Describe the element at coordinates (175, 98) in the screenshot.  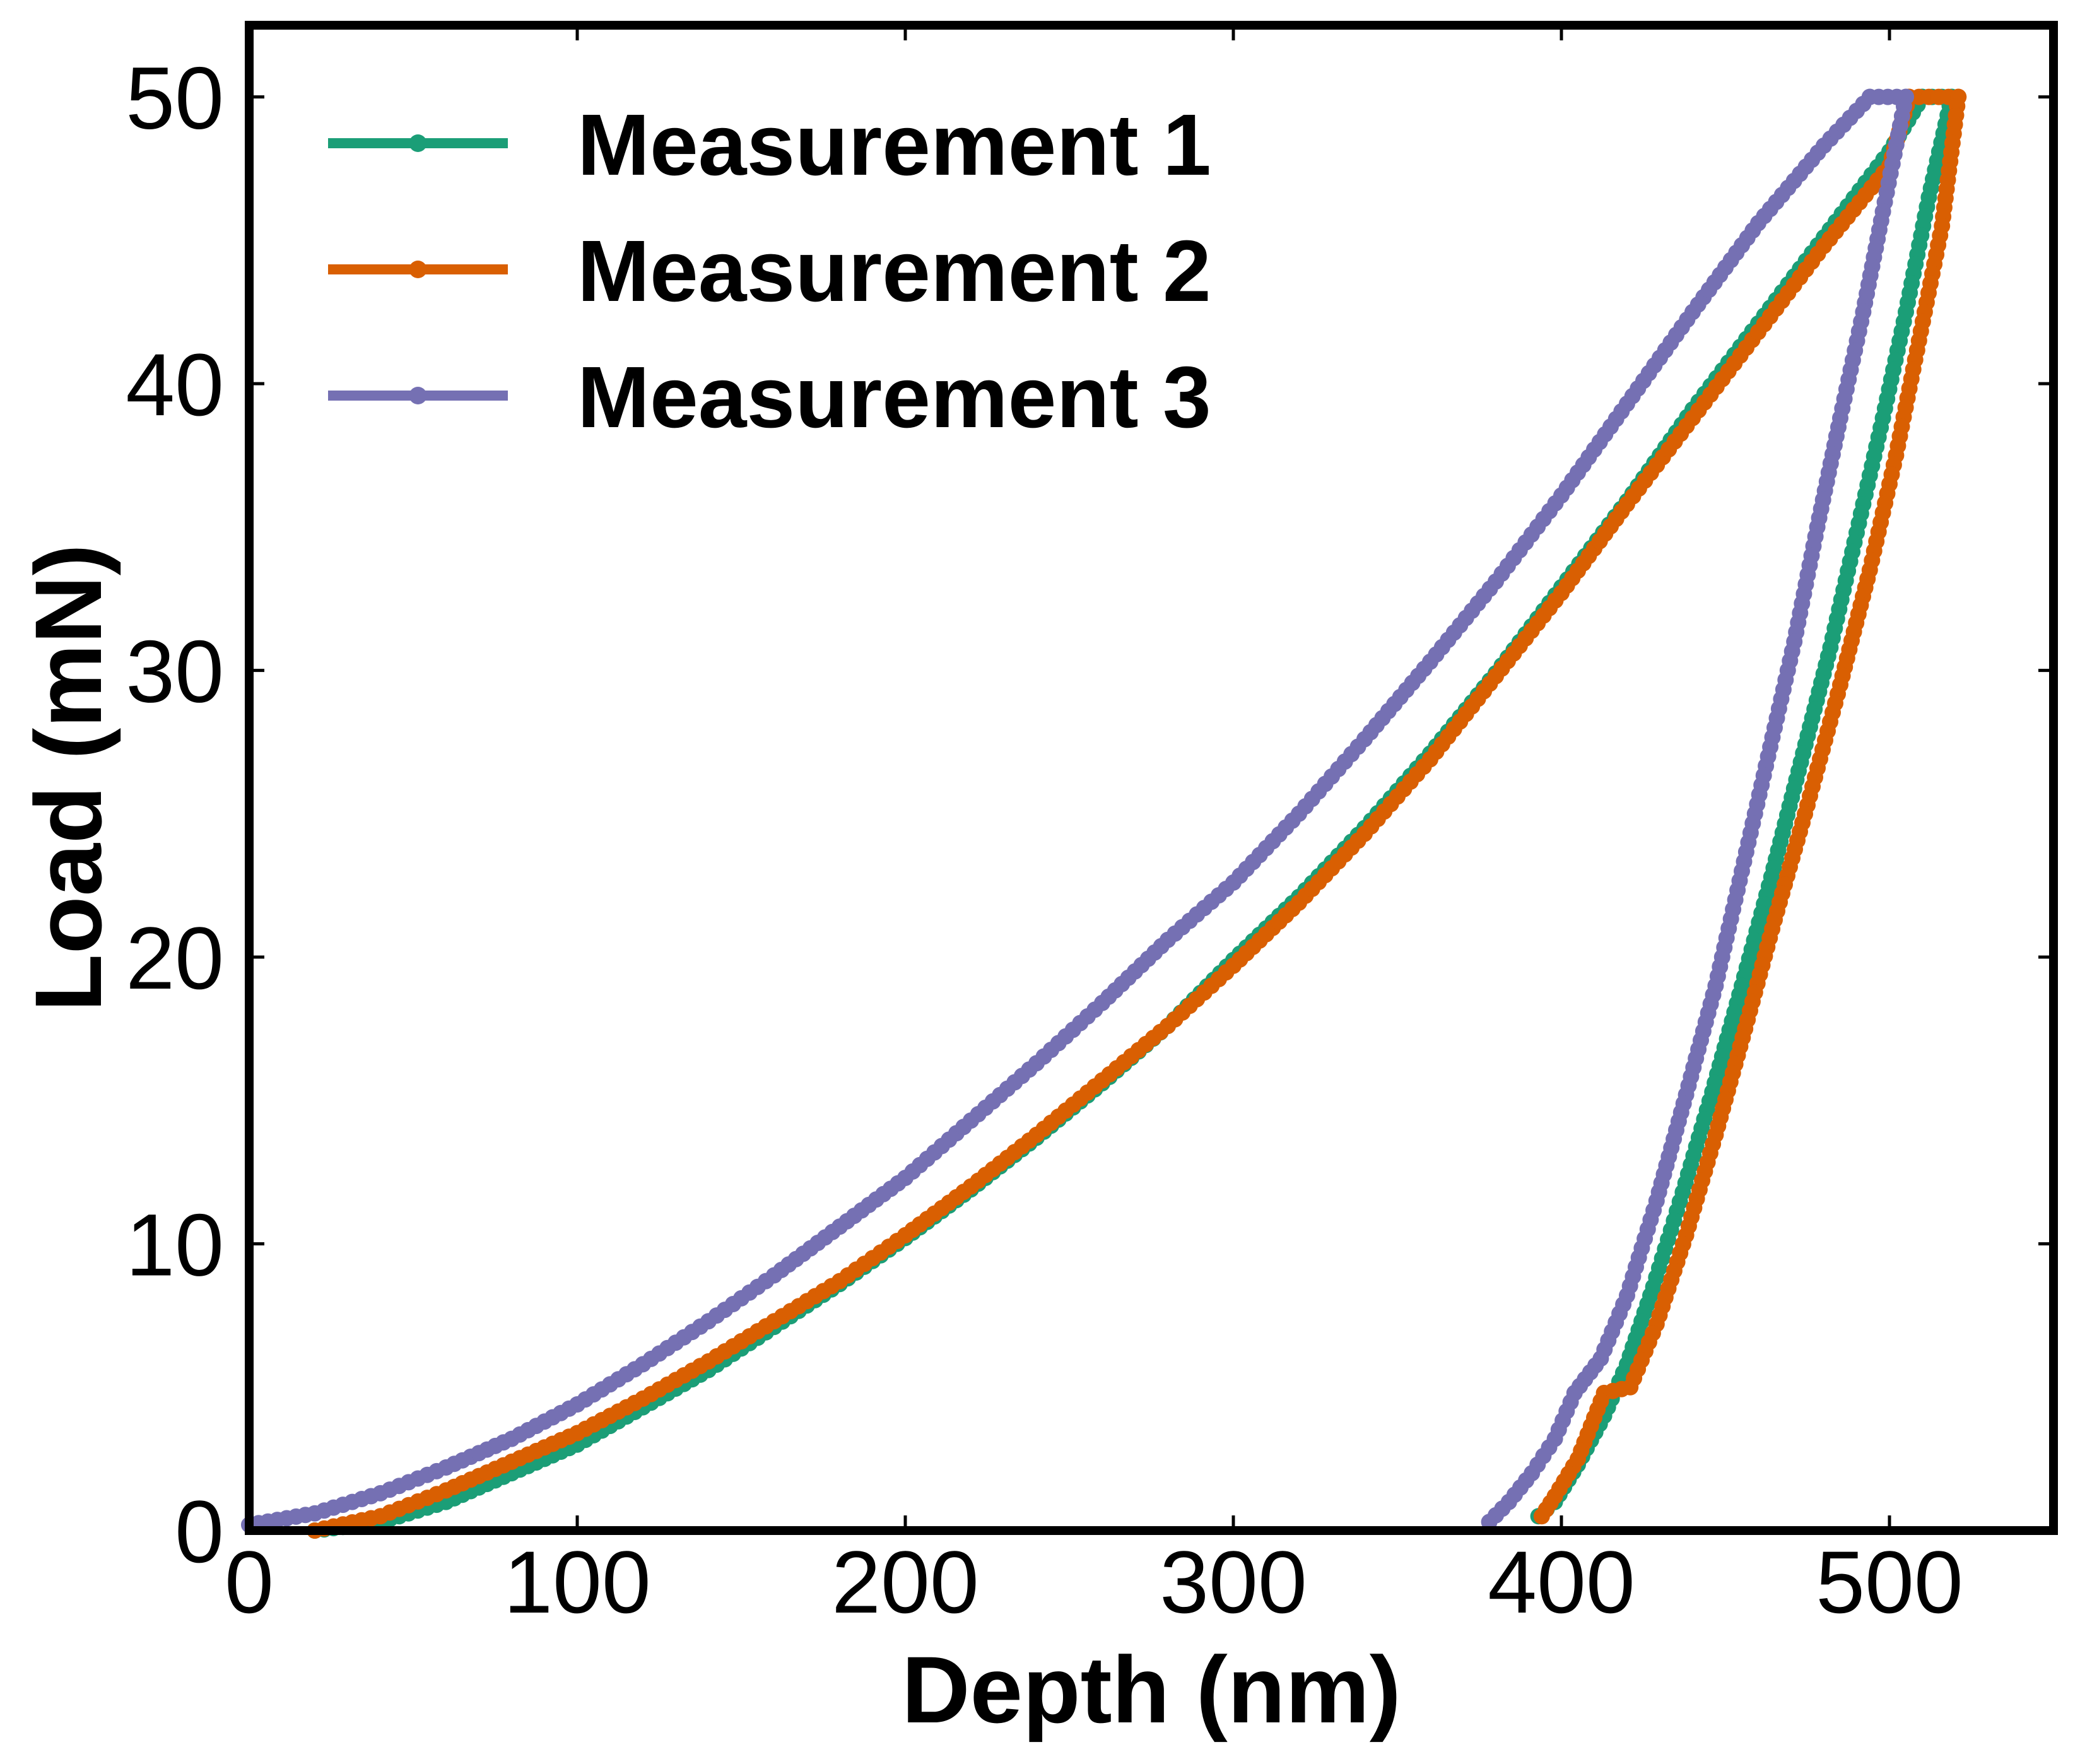
I see `y-tick-label: 50` at that location.